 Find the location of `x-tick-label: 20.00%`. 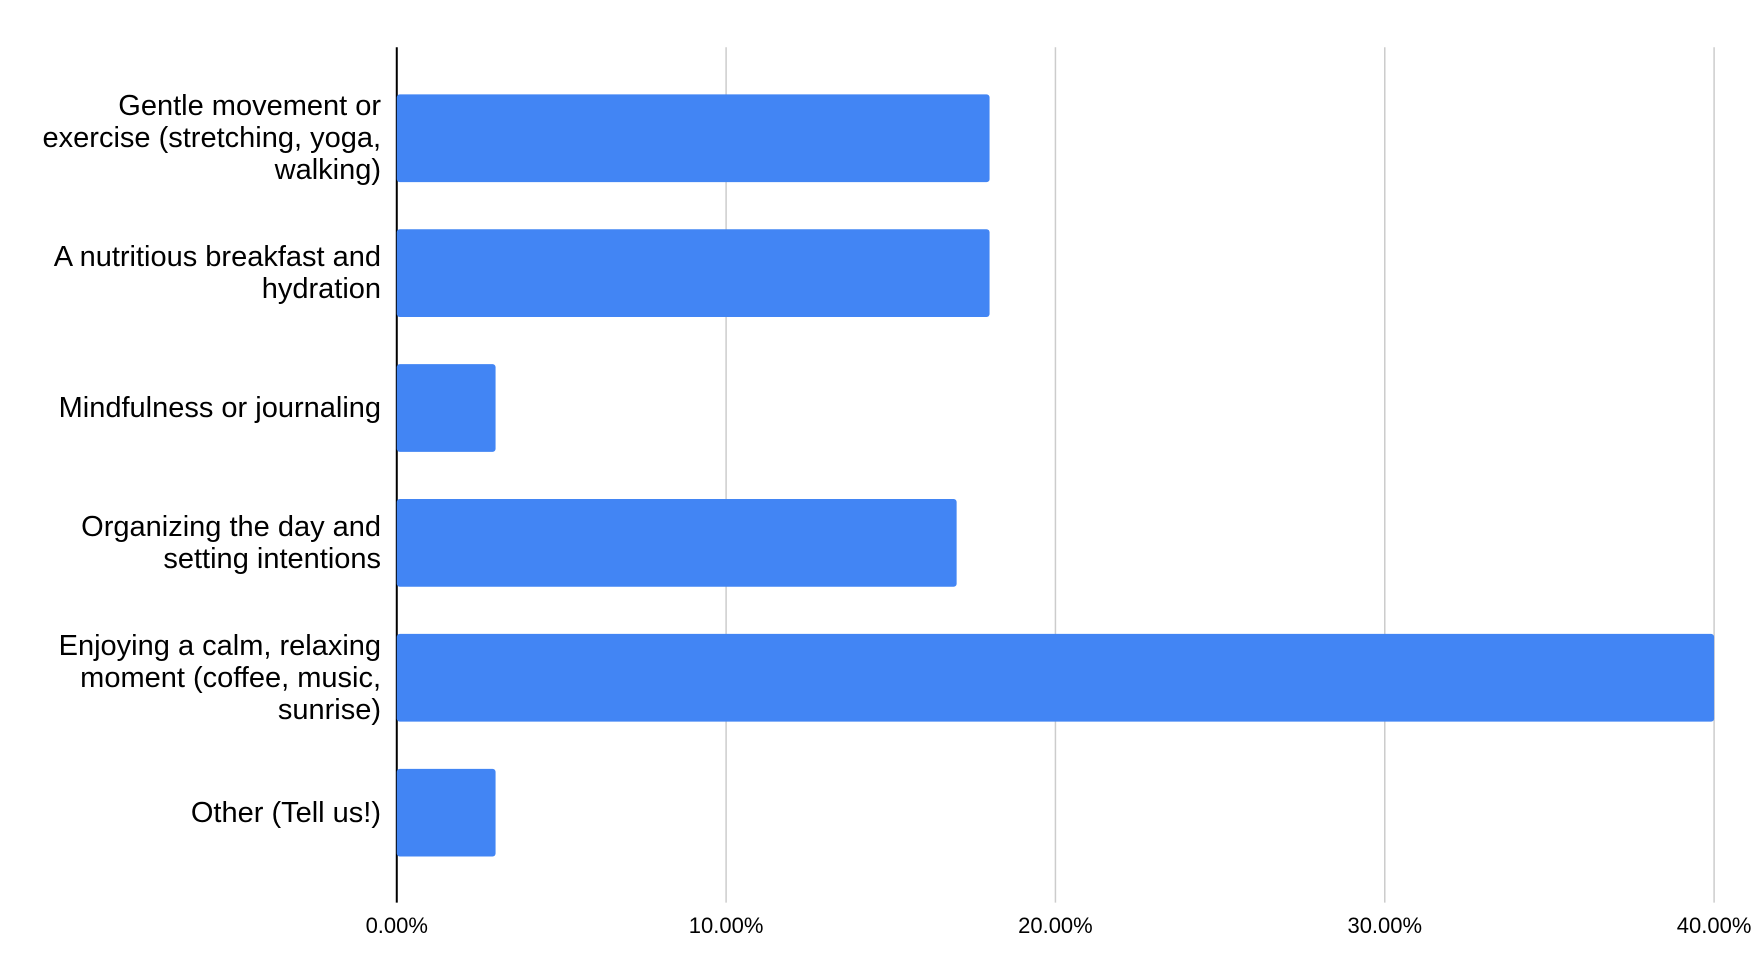

x-tick-label: 20.00% is located at coordinates (1055, 925).